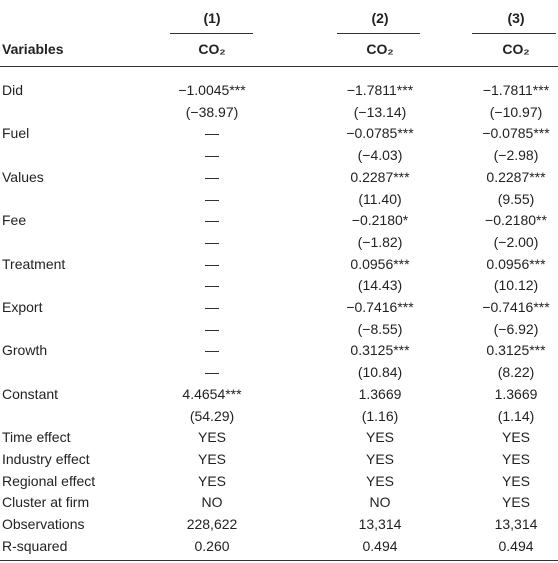 This screenshot has width=558, height=563. I want to click on header-rule, so click(279, 66).